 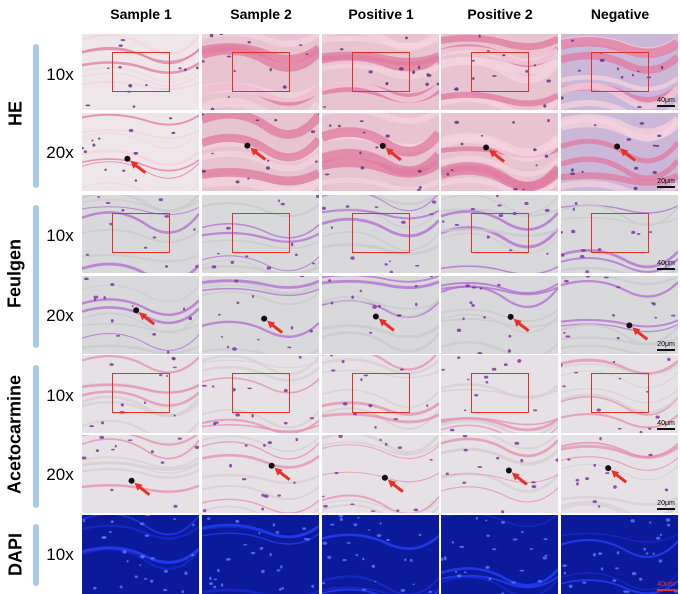 I want to click on column-header-sample-1: Sample 1, so click(x=141, y=14).